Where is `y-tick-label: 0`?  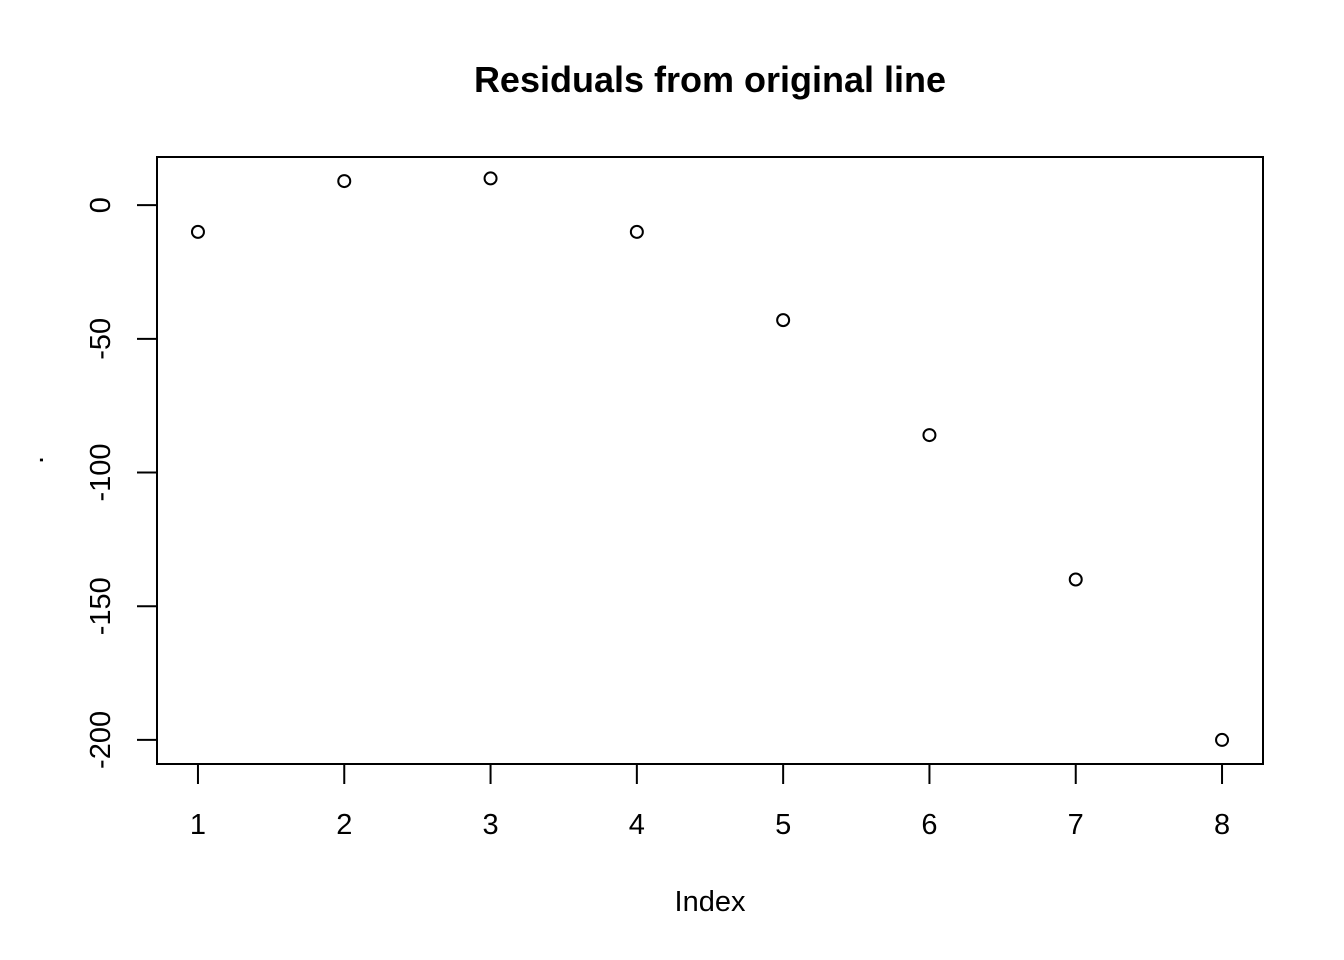
y-tick-label: 0 is located at coordinates (101, 205).